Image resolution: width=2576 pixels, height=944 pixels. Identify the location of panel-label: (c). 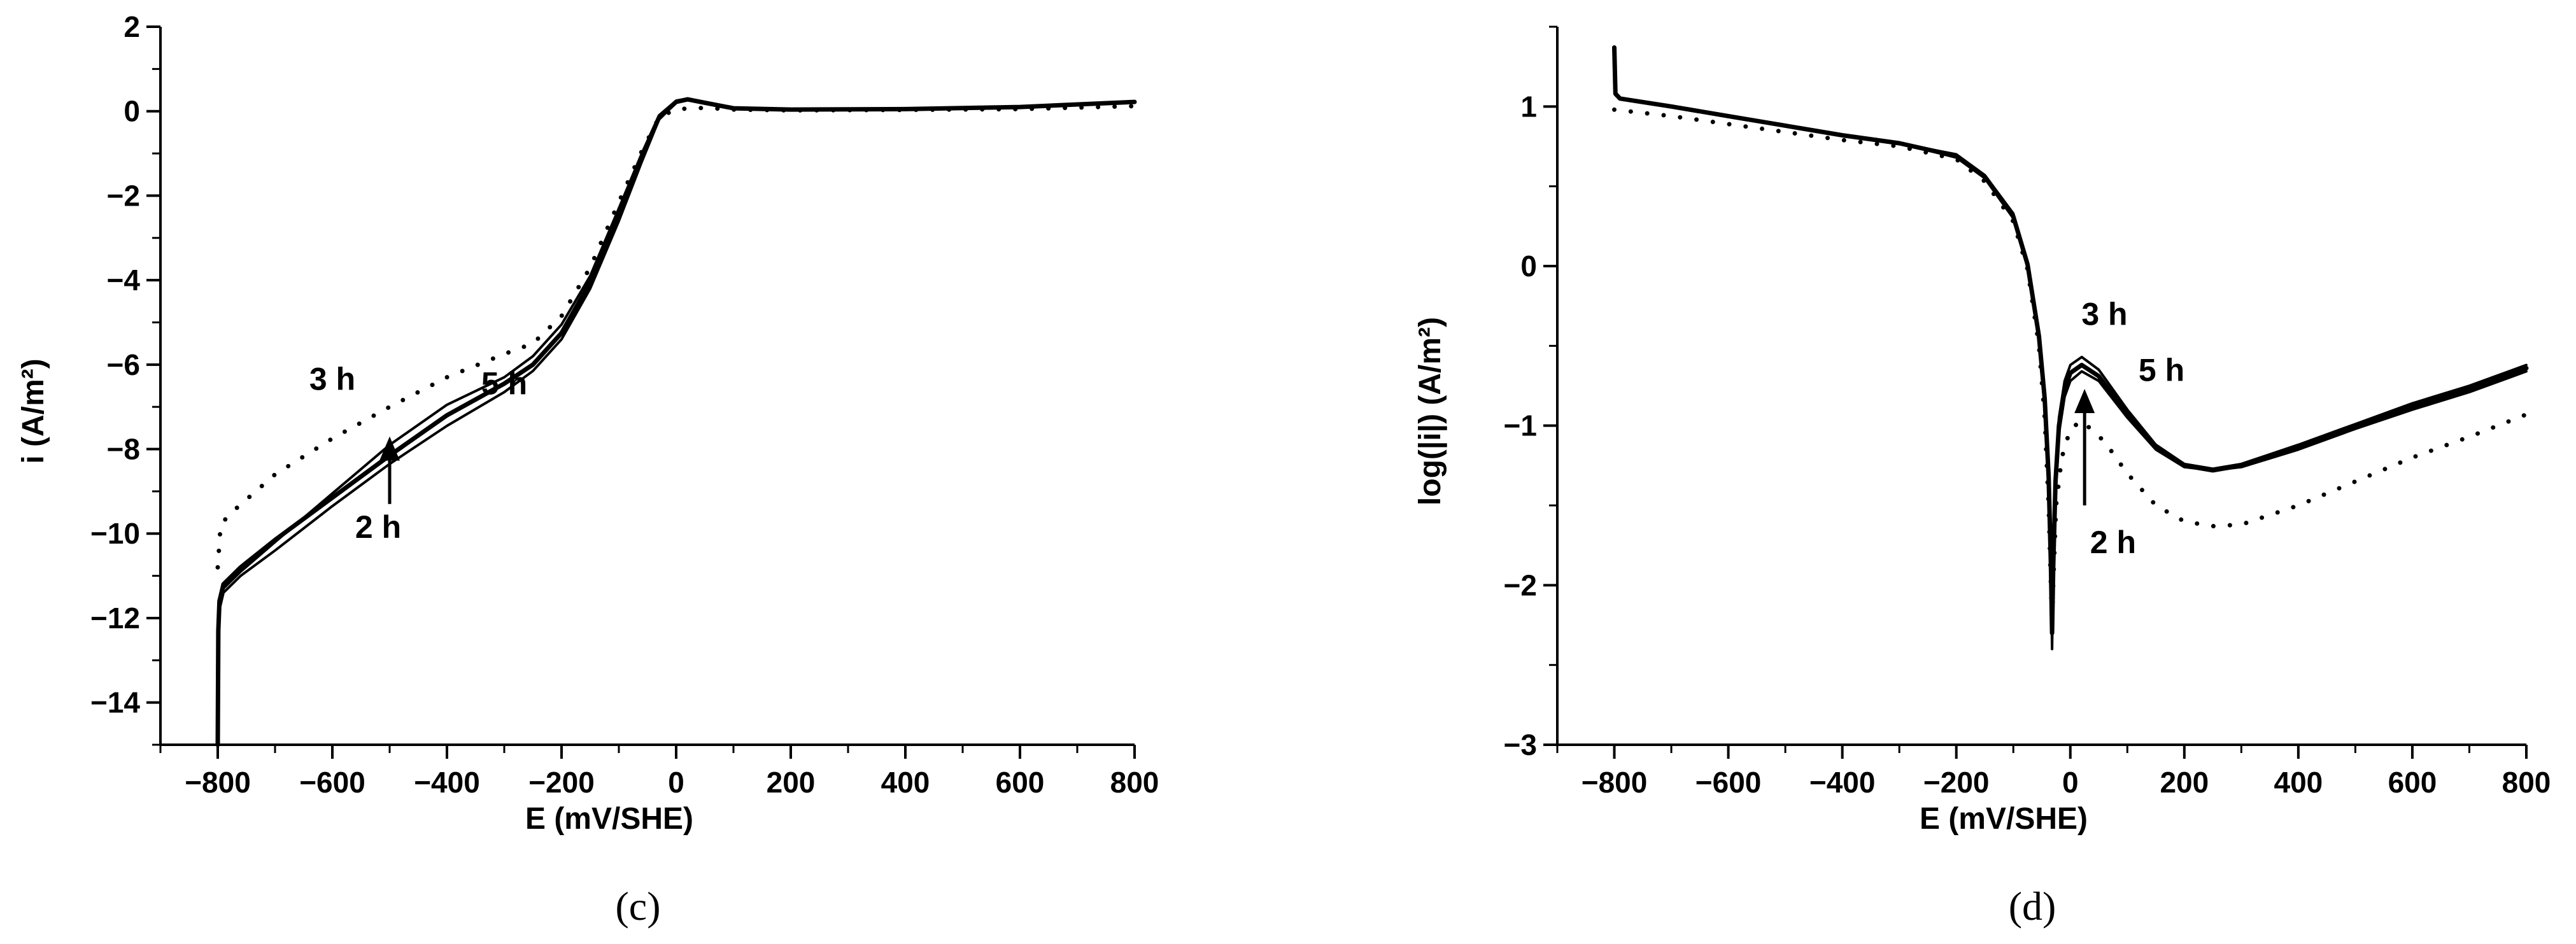
(637, 906).